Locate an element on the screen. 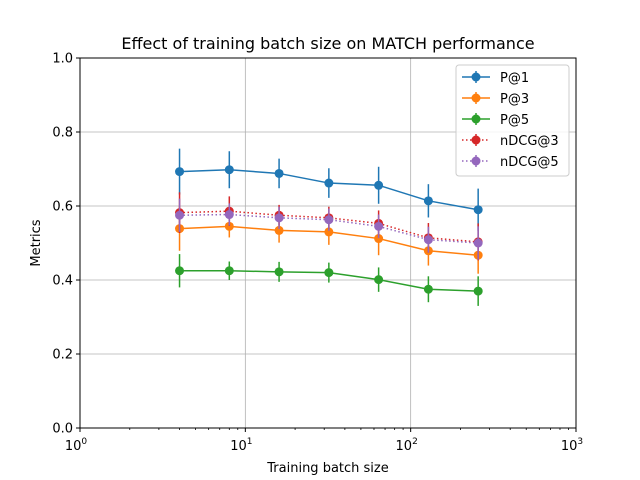 This screenshot has width=640, height=480. legend-label: P@5 is located at coordinates (514, 120).